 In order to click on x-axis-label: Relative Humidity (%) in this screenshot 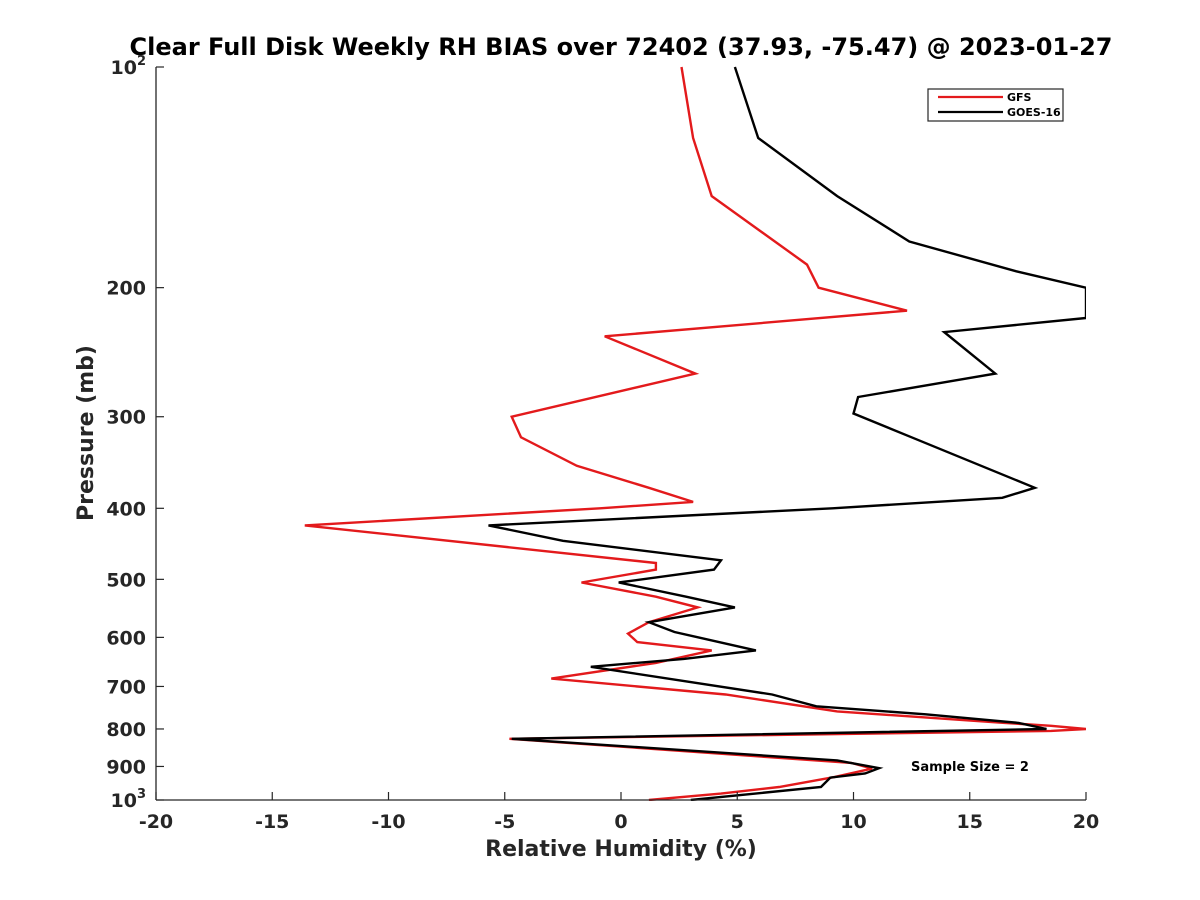, I will do `click(621, 849)`.